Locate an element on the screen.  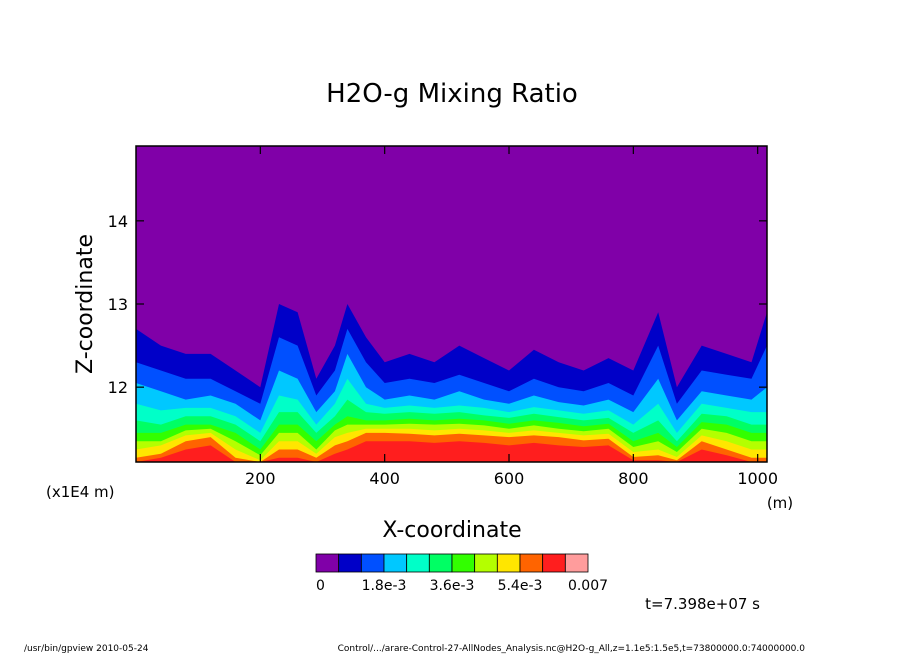
colorbar-label: 0.007 is located at coordinates (588, 586).